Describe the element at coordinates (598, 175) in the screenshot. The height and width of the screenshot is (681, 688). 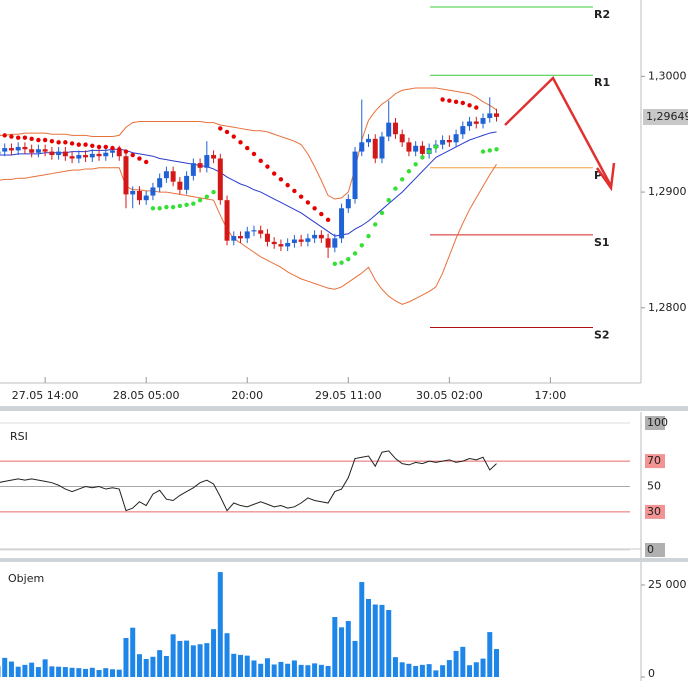
I see `pivot-label: P` at that location.